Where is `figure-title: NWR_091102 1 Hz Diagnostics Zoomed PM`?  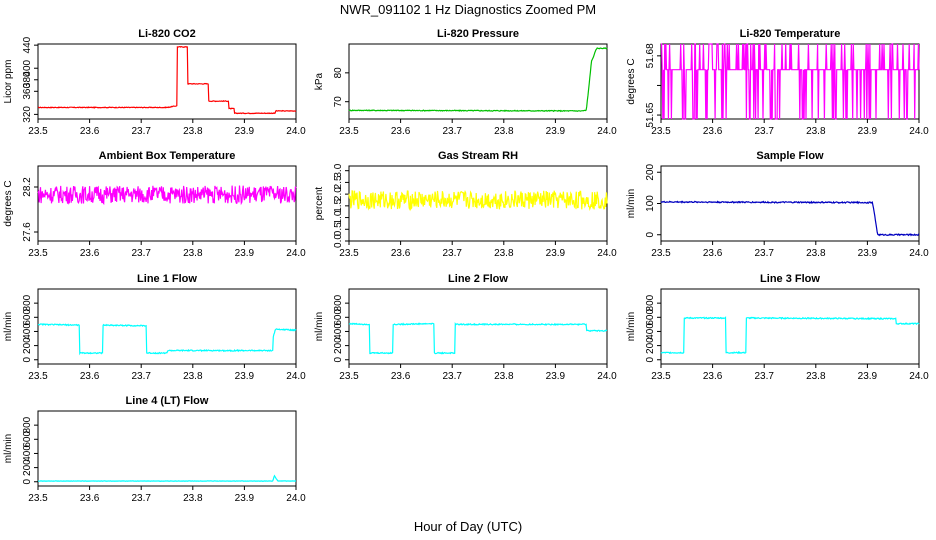
figure-title: NWR_091102 1 Hz Diagnostics Zoomed PM is located at coordinates (468, 9).